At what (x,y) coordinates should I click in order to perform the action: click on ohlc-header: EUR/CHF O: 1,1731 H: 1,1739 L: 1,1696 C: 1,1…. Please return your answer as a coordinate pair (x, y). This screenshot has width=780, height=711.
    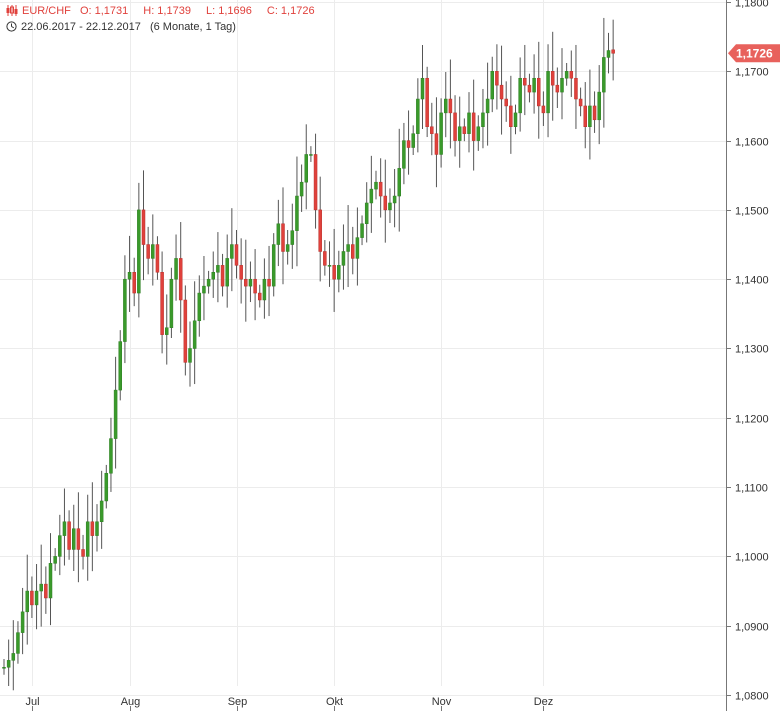
    Looking at the image, I should click on (166, 11).